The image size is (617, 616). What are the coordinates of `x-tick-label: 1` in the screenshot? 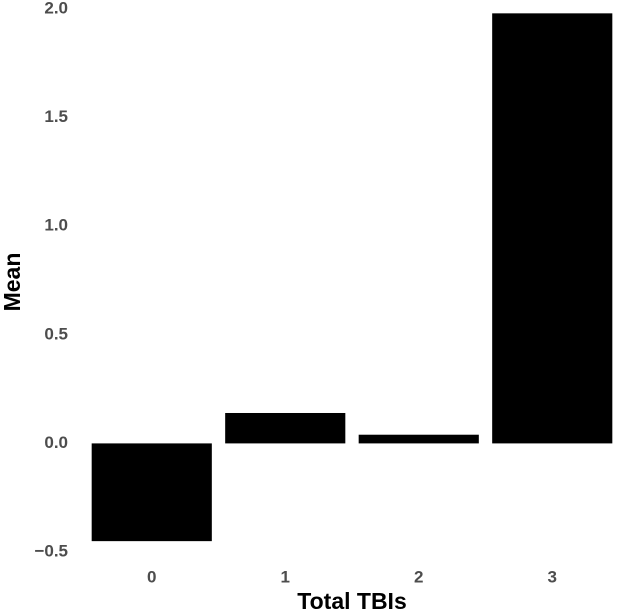 It's located at (285, 576).